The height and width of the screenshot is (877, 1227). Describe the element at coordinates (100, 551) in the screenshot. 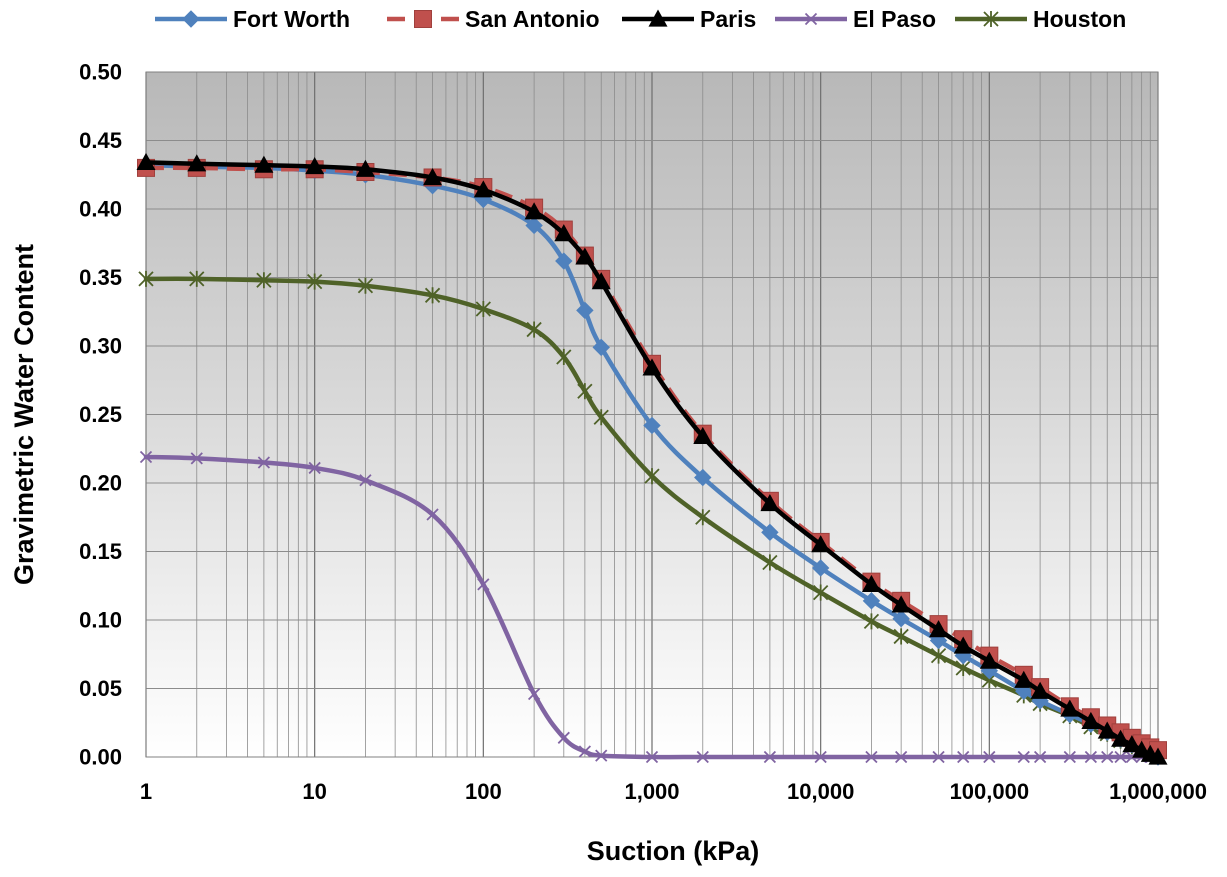

I see `y-tick-label: 0.15` at that location.